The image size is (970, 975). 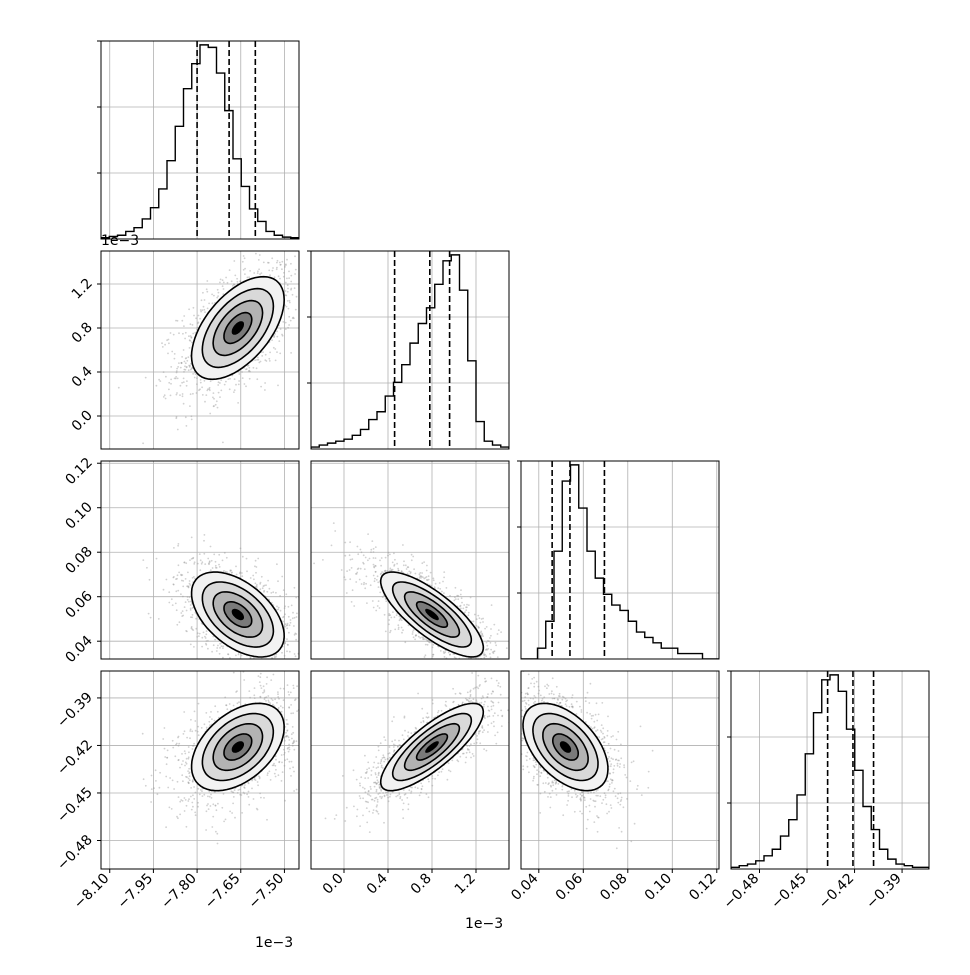 I want to click on grid, so click(x=200, y=140).